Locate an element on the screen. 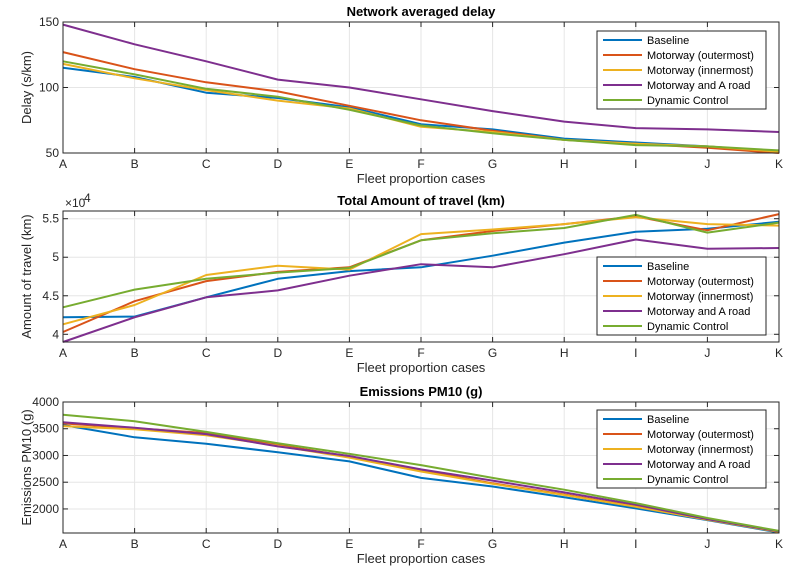 The width and height of the screenshot is (798, 578). y-axis-label: Delay (s/km) is located at coordinates (26, 87).